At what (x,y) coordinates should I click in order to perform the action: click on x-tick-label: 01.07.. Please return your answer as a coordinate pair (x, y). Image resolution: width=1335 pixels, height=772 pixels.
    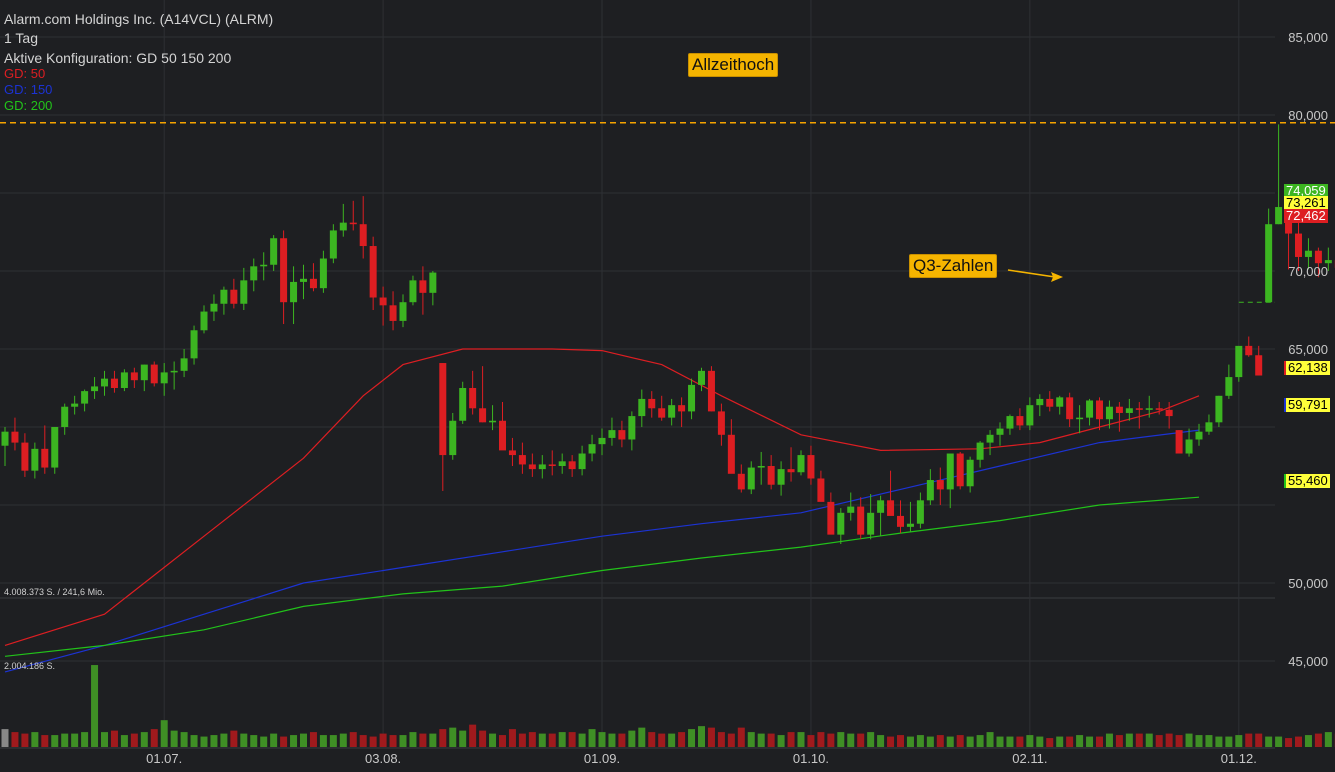
    Looking at the image, I should click on (164, 758).